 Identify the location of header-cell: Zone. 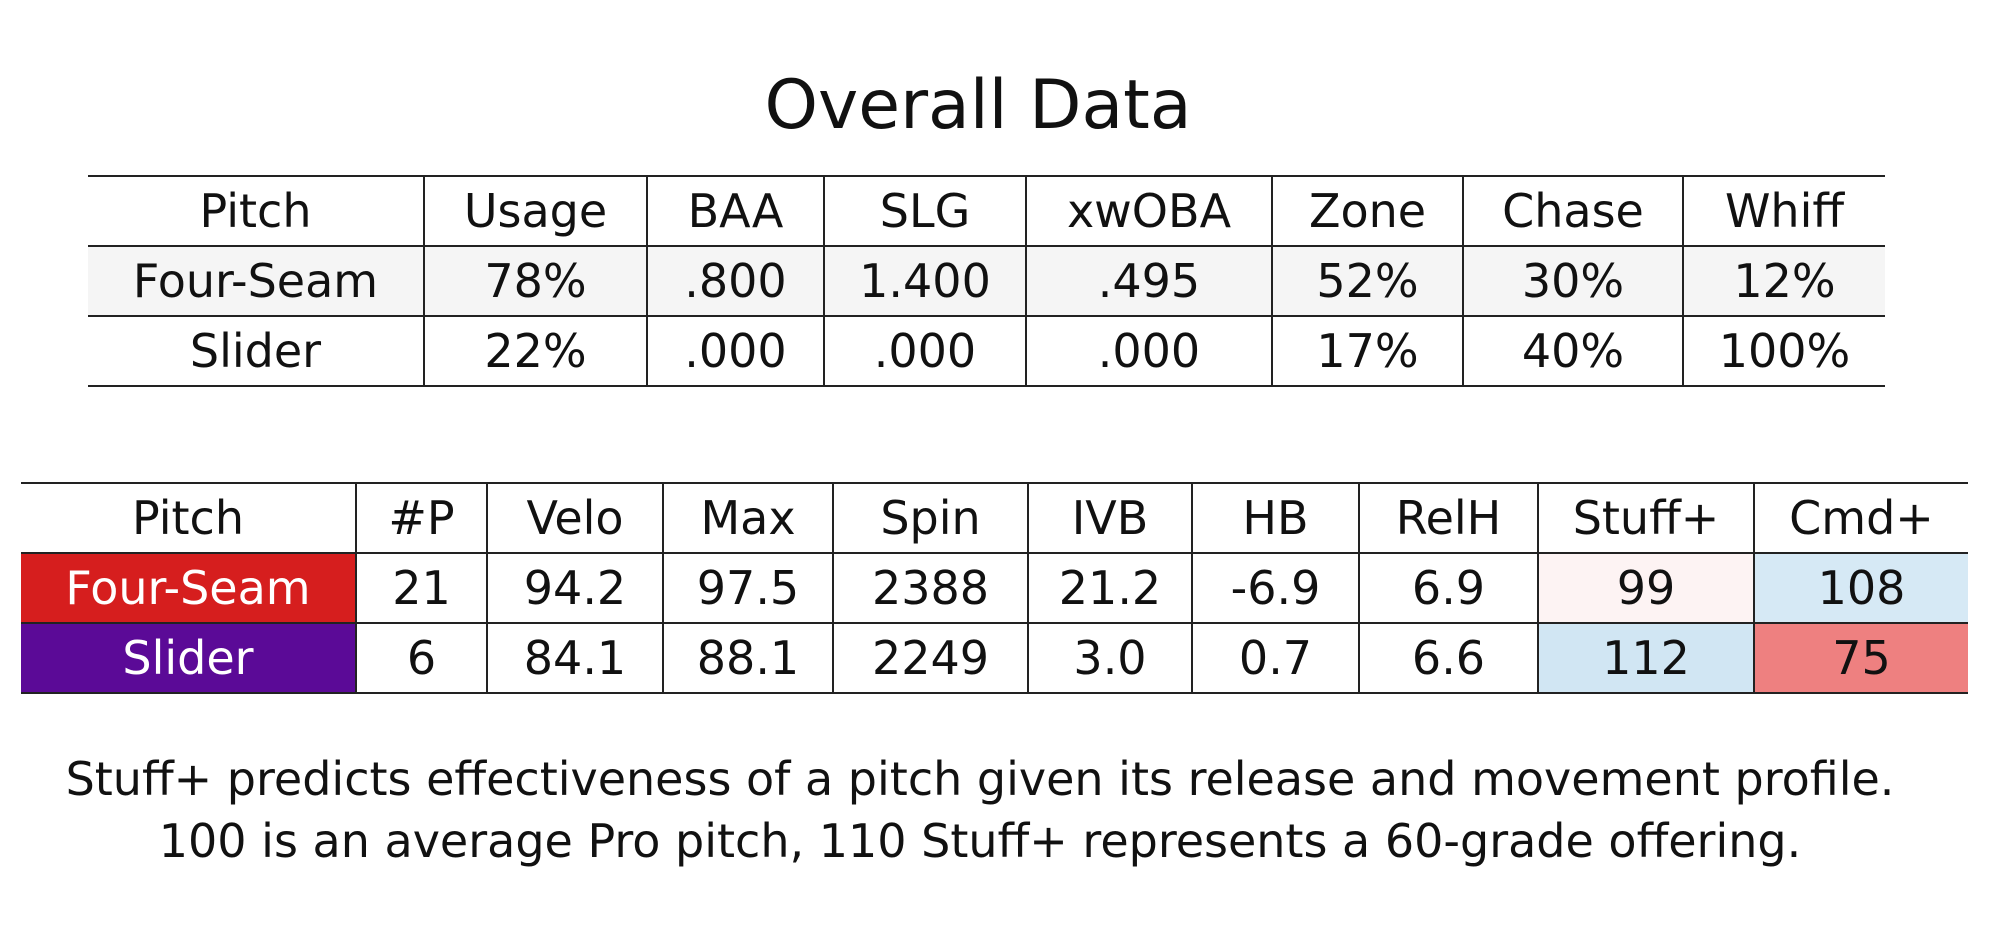
(1367, 211).